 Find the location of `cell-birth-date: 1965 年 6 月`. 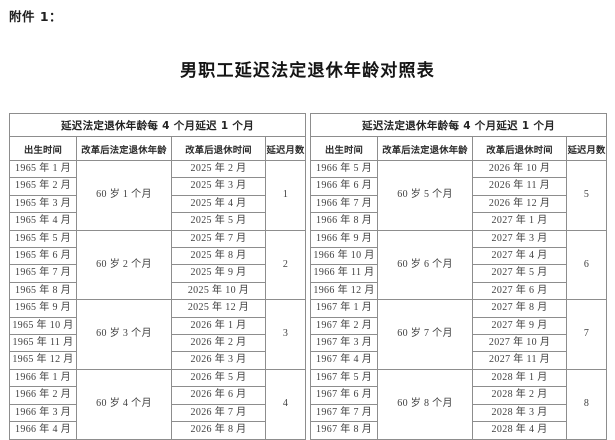

cell-birth-date: 1965 年 6 月 is located at coordinates (43, 256).